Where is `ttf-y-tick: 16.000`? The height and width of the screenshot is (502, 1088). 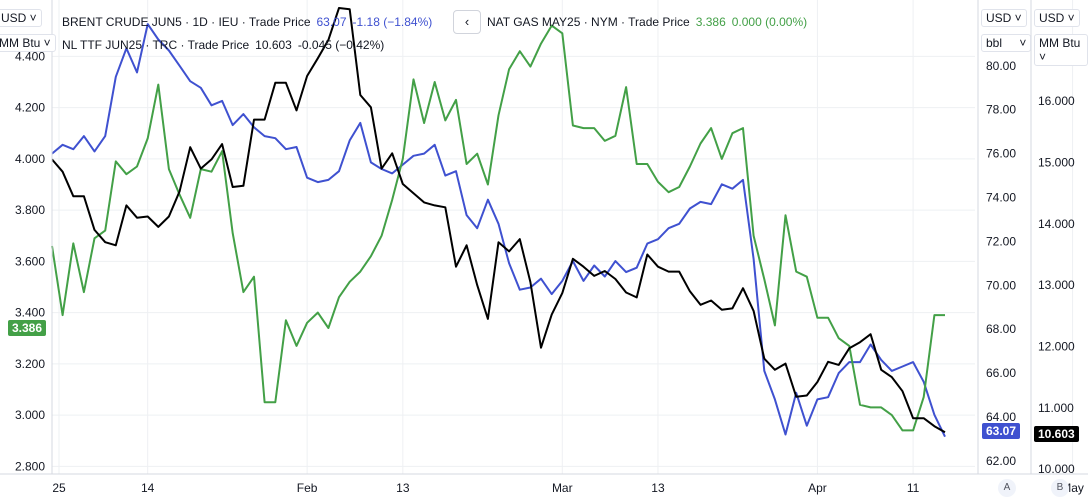
ttf-y-tick: 16.000 is located at coordinates (1056, 101).